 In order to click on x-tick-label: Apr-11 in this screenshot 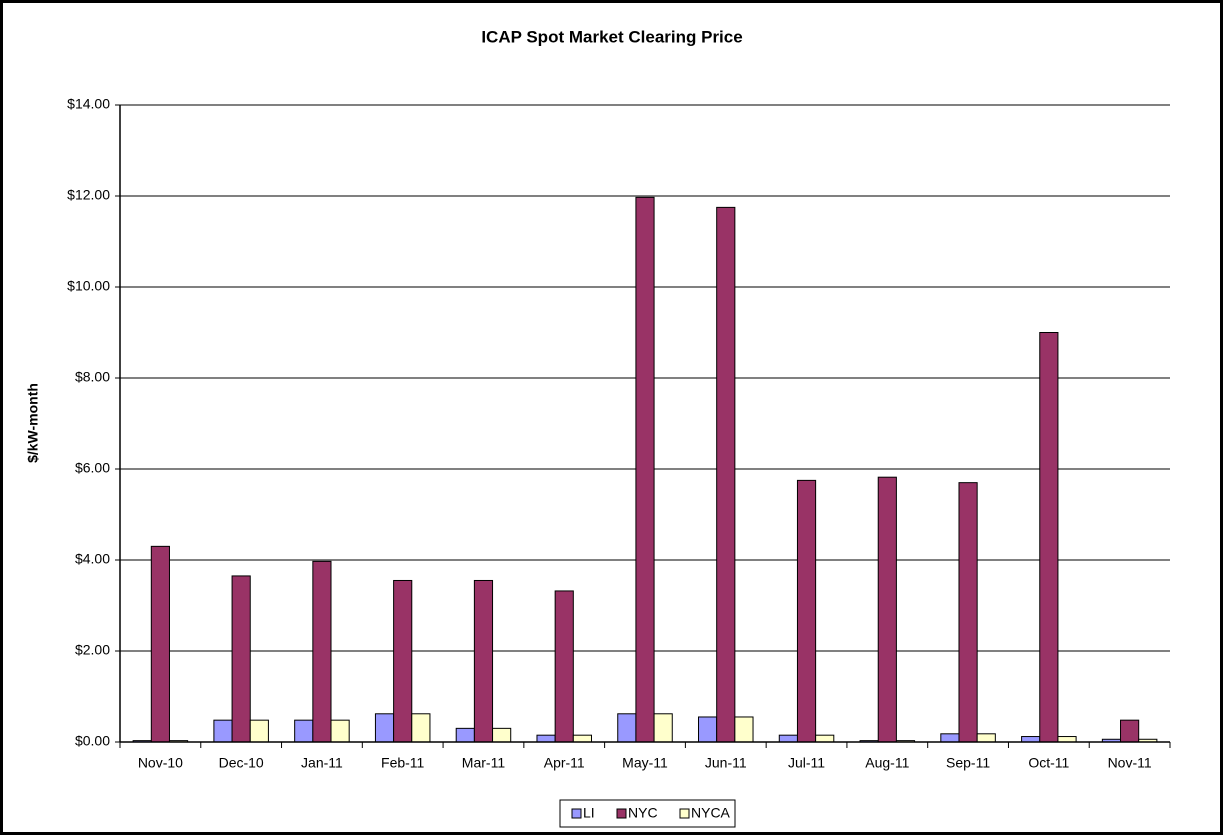, I will do `click(564, 763)`.